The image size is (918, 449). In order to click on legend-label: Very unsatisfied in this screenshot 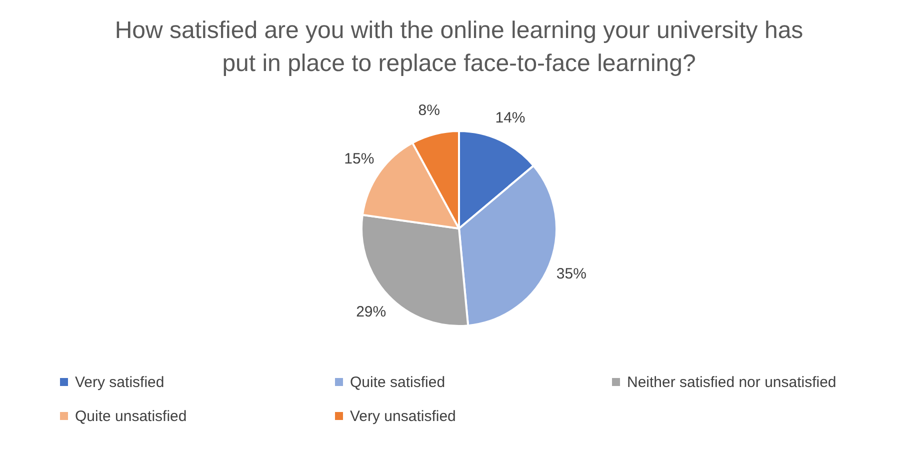, I will do `click(403, 416)`.